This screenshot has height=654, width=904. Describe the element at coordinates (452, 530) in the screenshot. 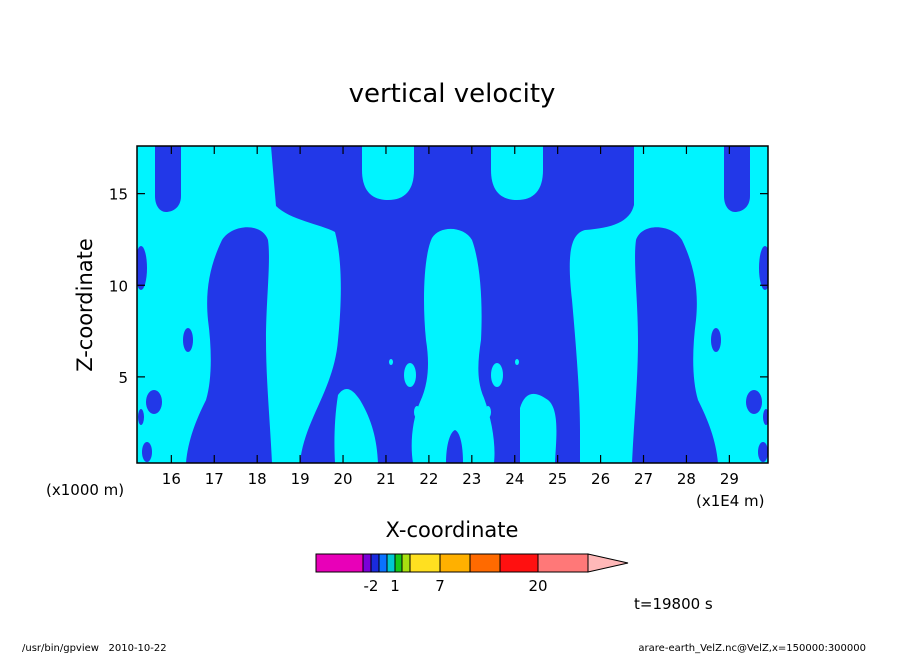

I see `x-axis-label: X-coordinate` at that location.